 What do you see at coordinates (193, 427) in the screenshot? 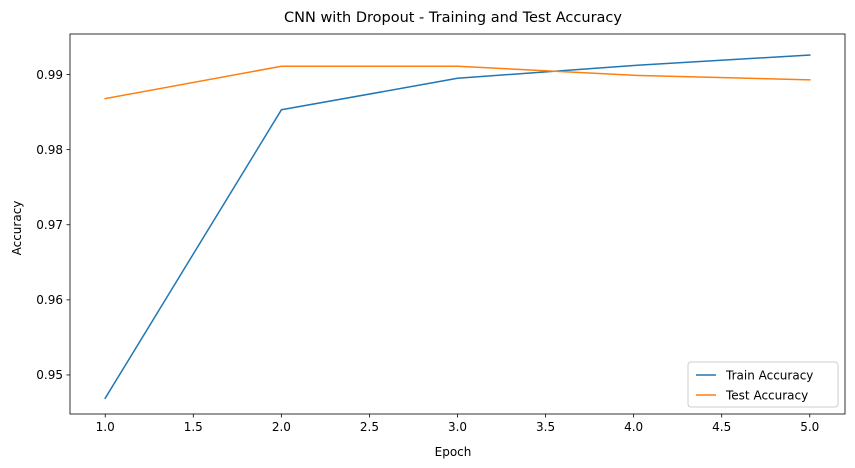
I see `x-tick-label: 1.5` at bounding box center [193, 427].